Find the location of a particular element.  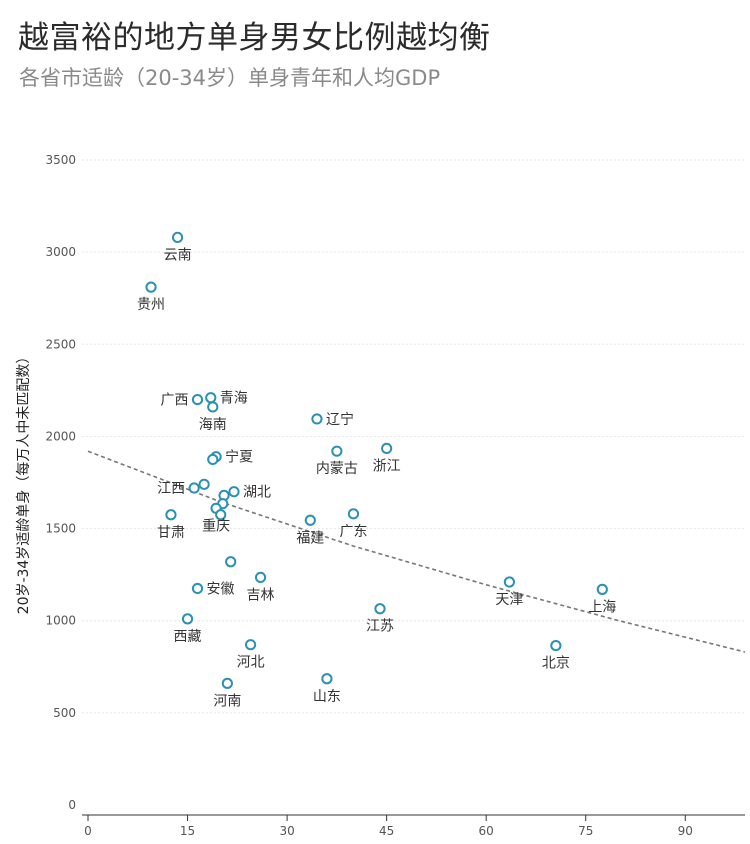

point-label-北京: 北京 is located at coordinates (556, 664).